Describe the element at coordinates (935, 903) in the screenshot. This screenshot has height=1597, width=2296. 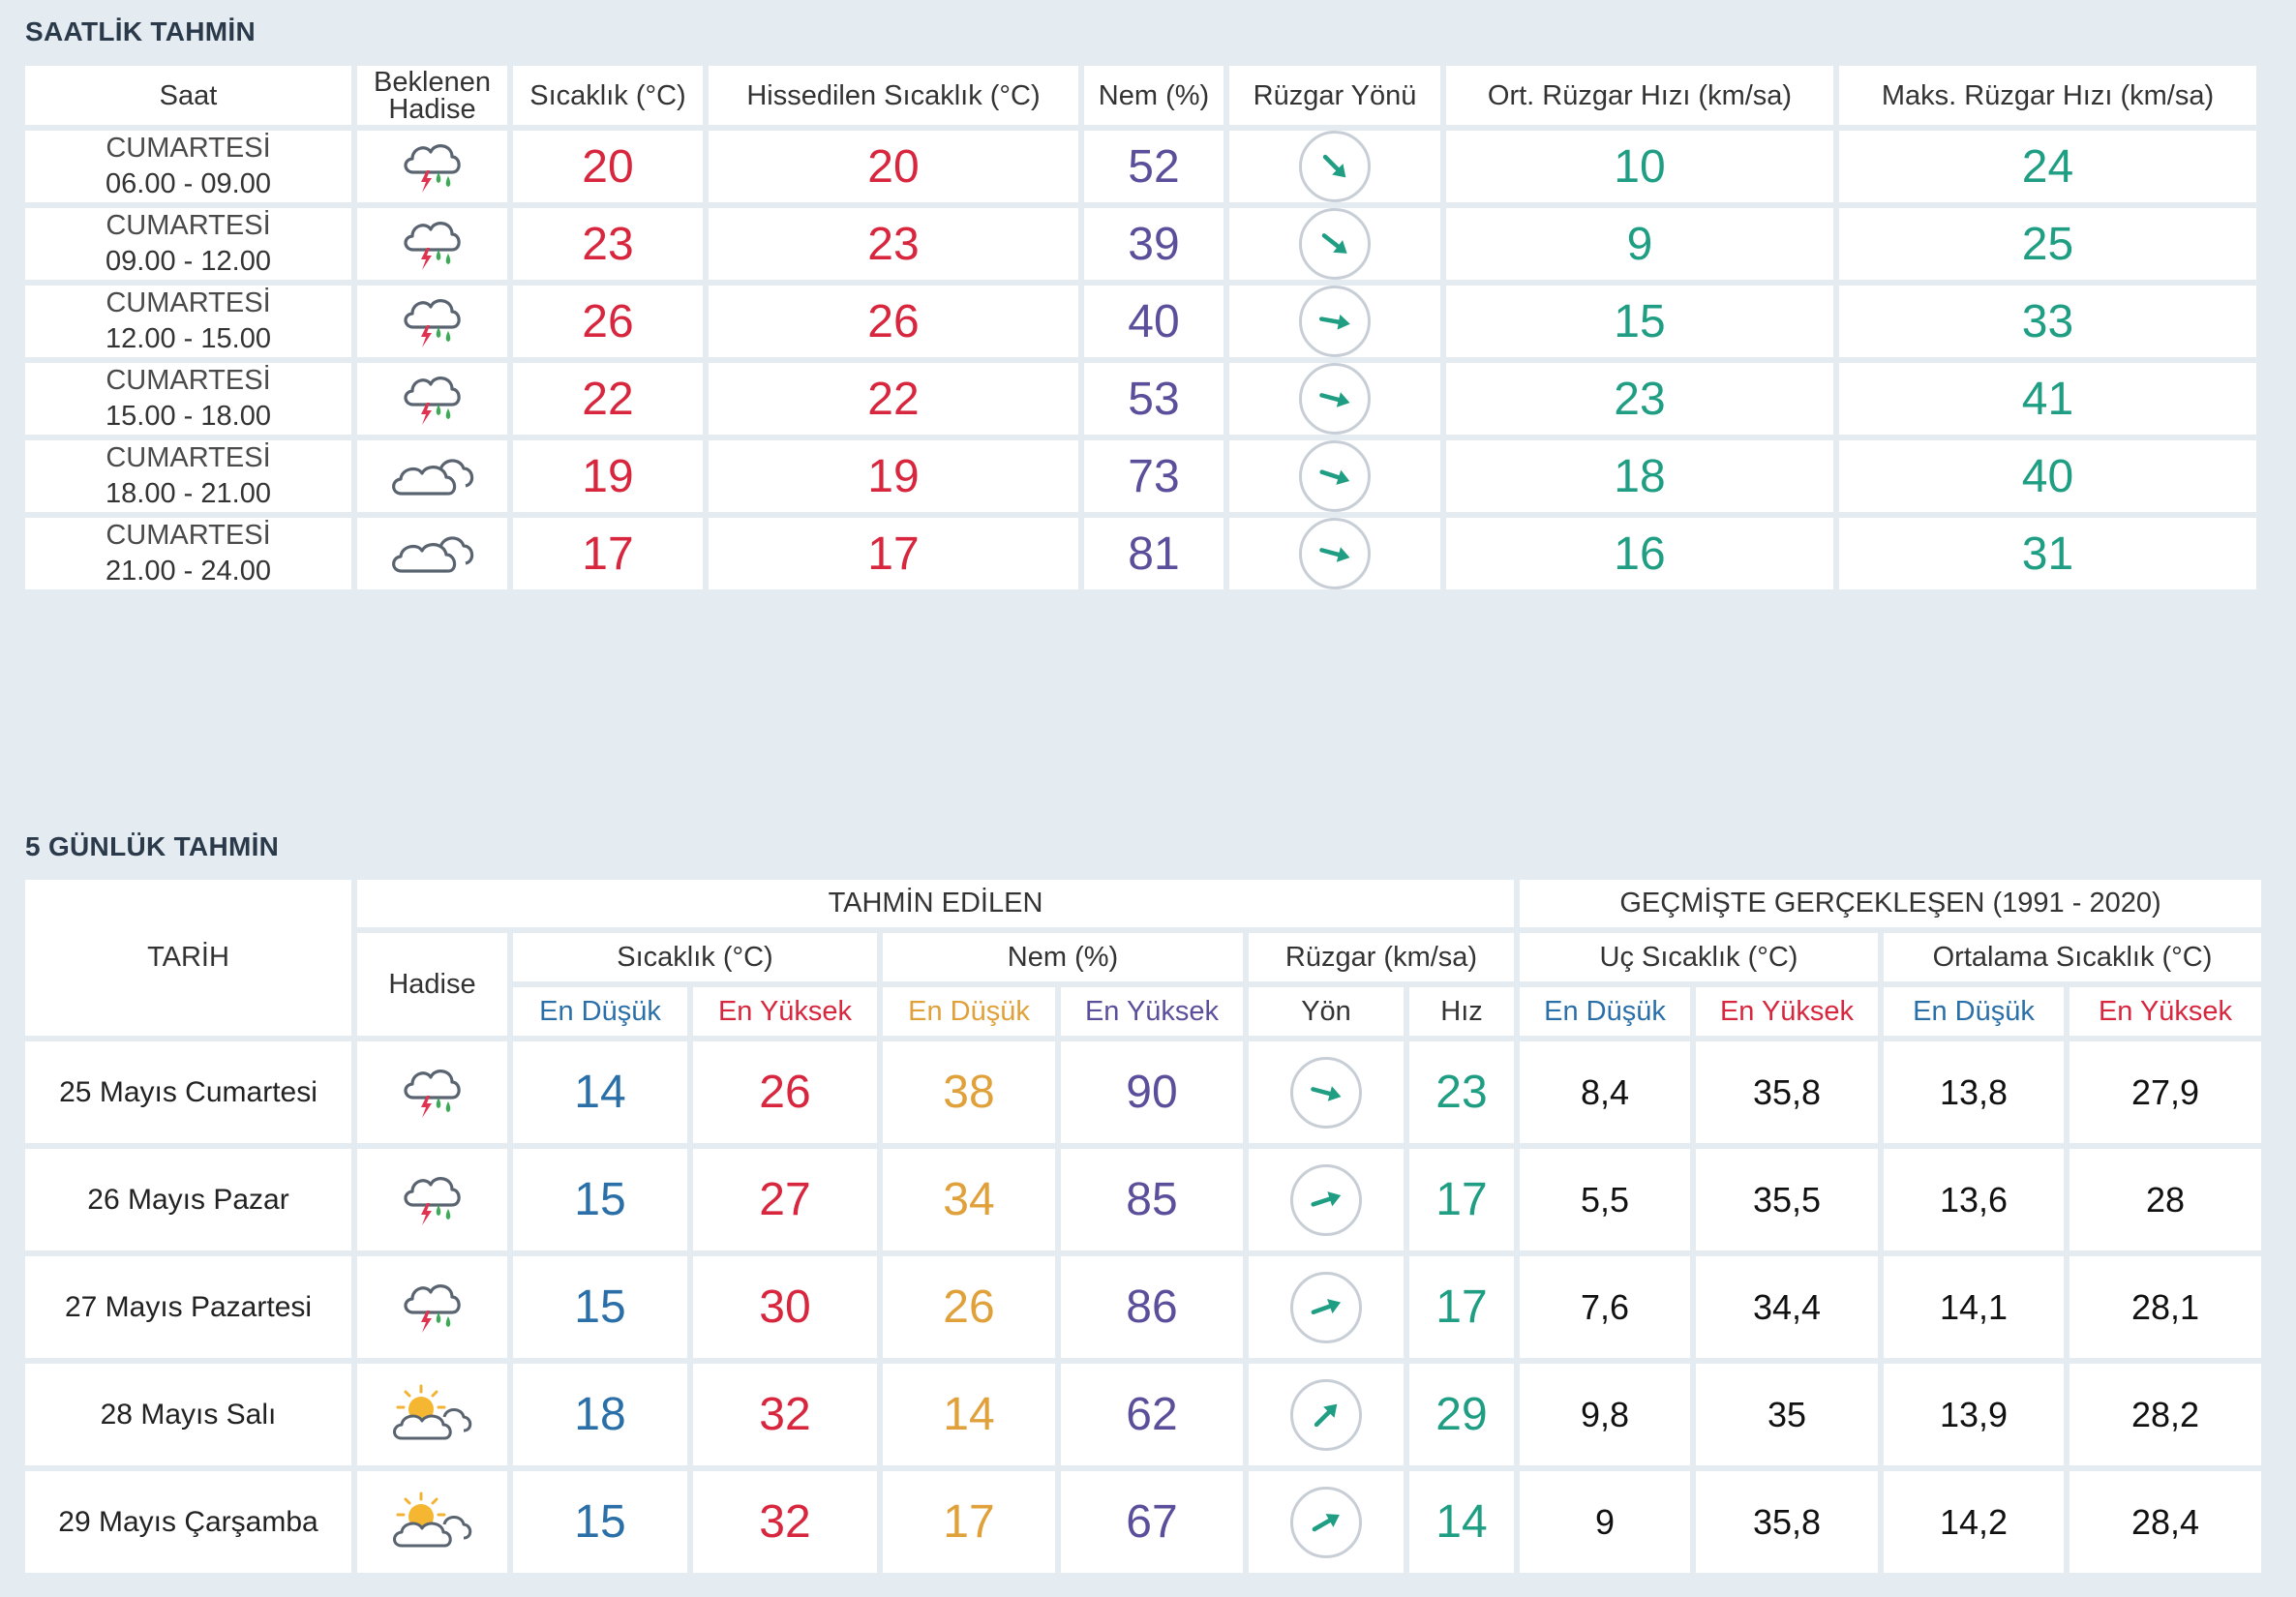
I see `header-forecast-group: TAHMİN EDİLEN` at that location.